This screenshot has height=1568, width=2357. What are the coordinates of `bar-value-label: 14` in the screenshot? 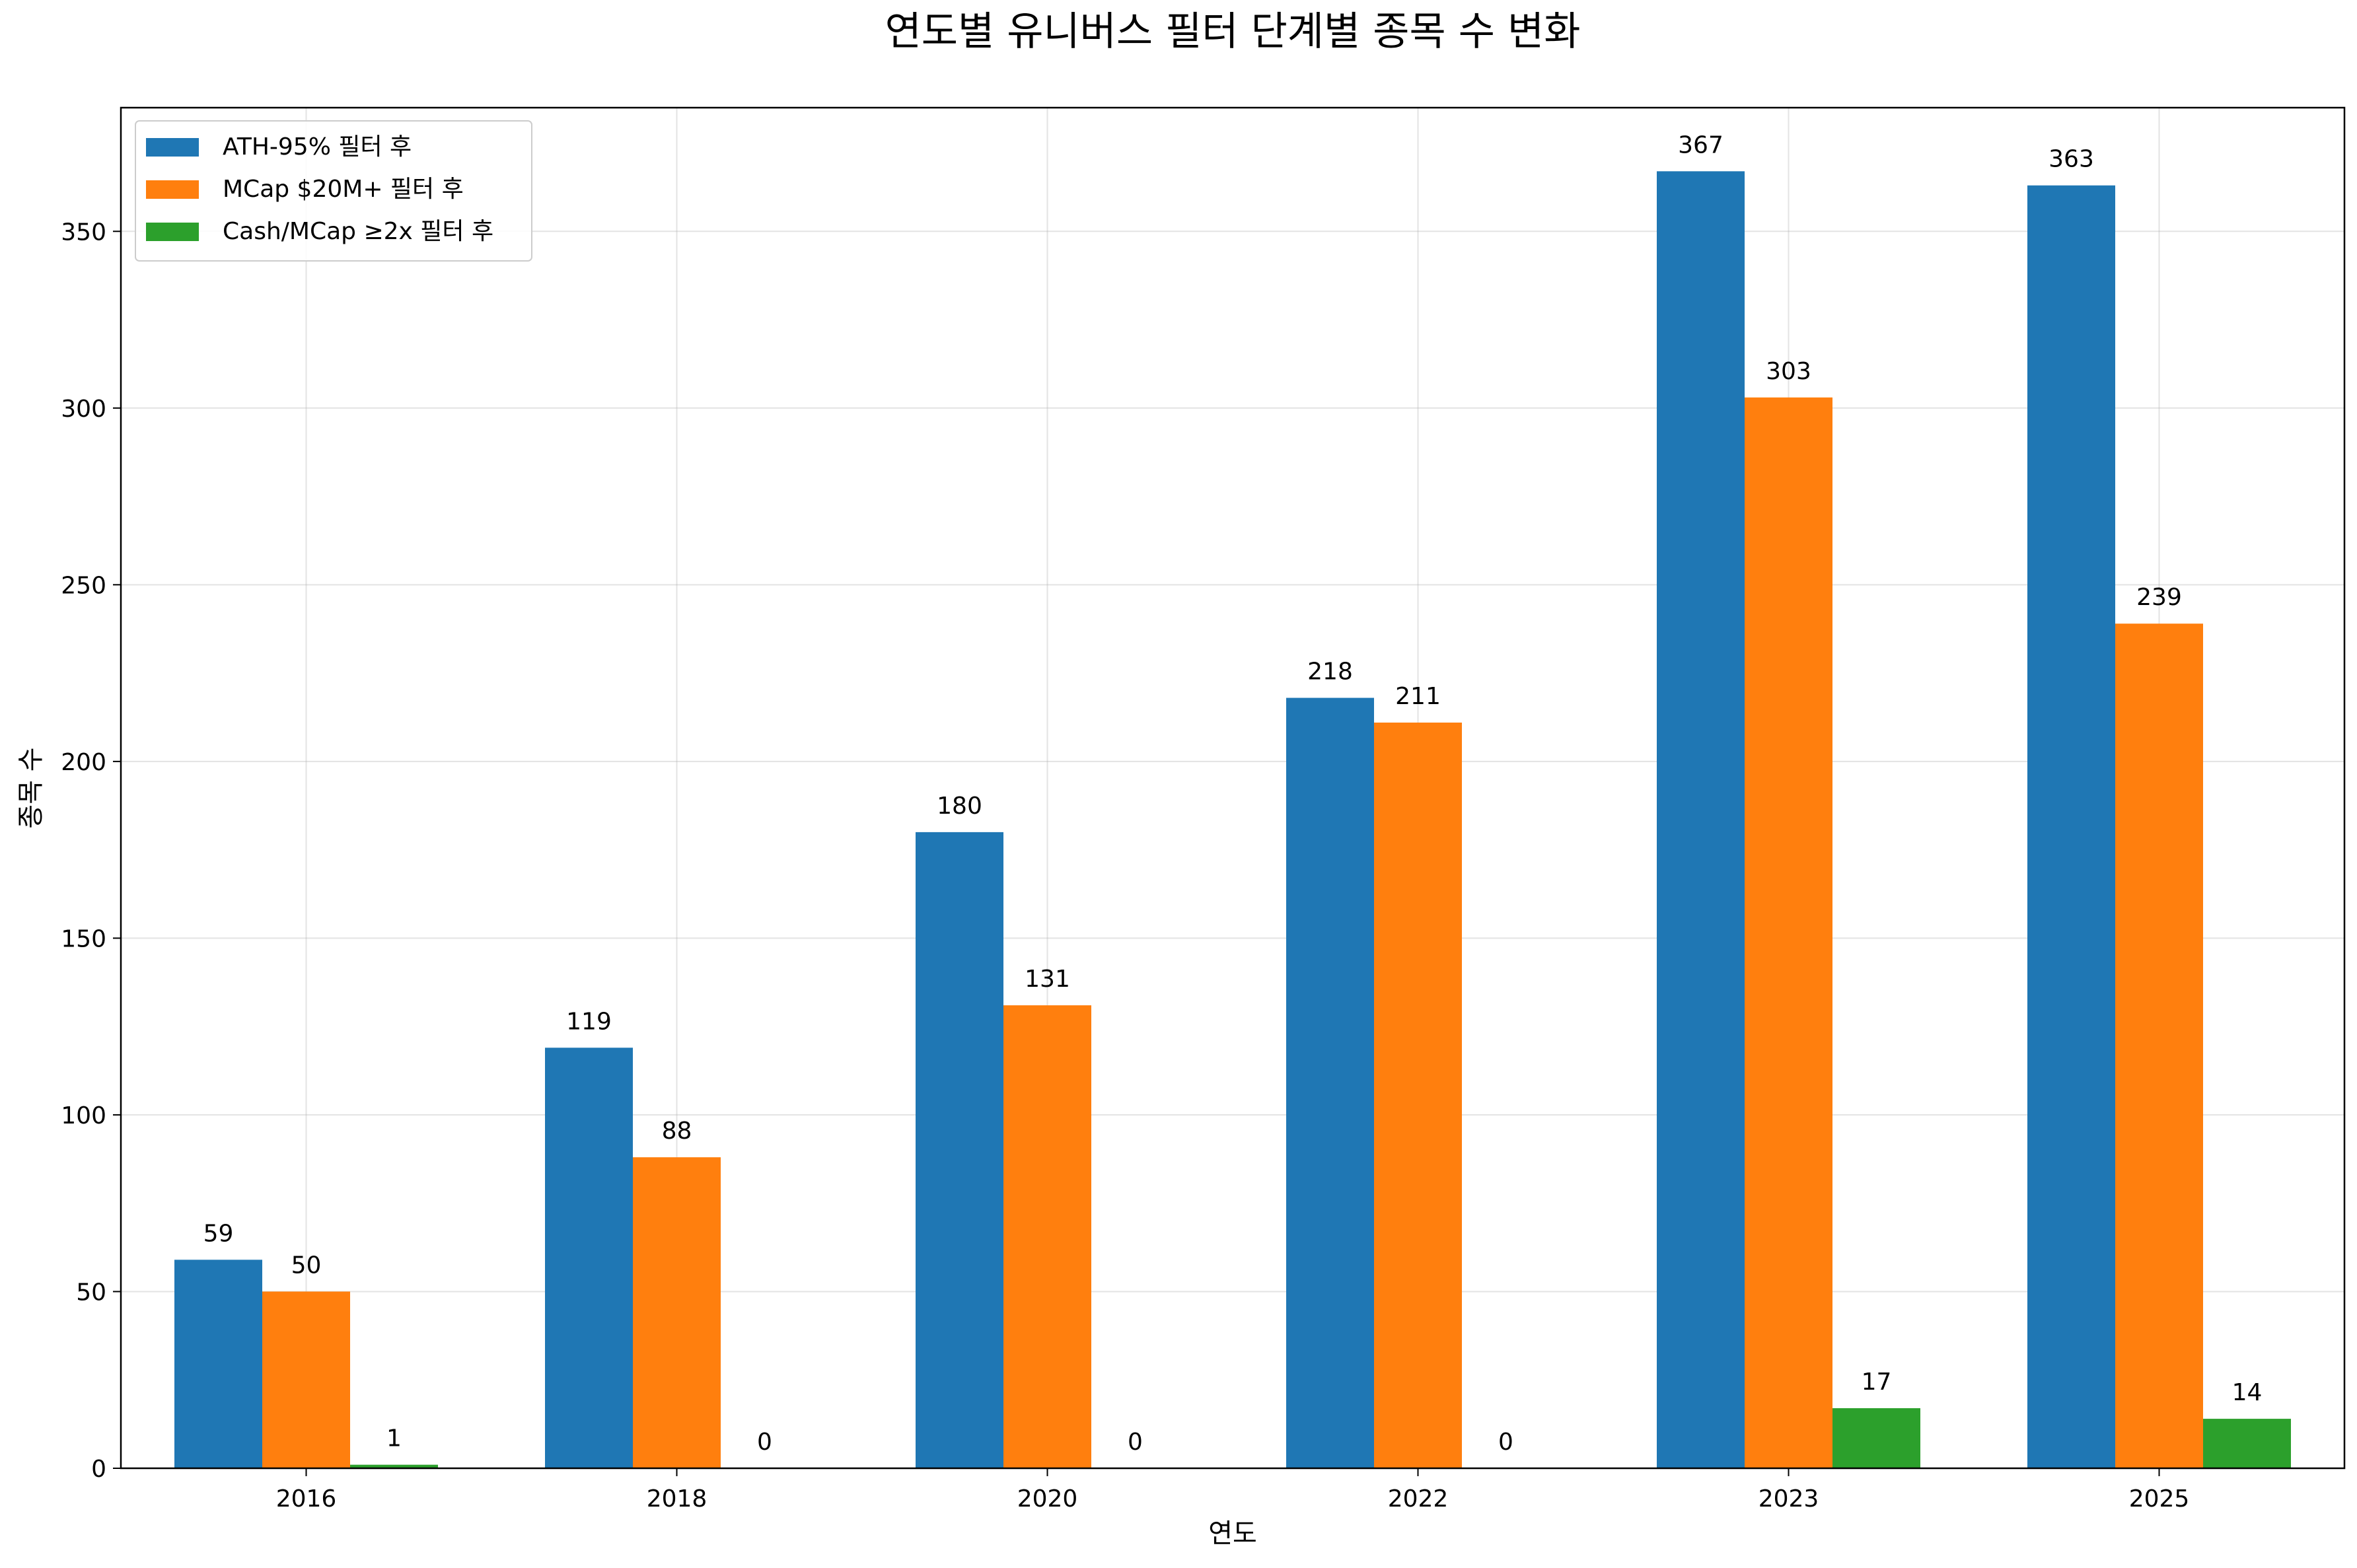 It's located at (2247, 1392).